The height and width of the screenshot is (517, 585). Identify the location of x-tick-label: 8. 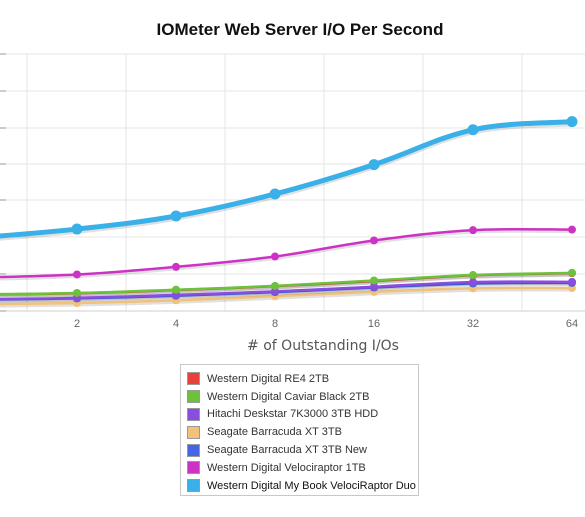
(275, 324).